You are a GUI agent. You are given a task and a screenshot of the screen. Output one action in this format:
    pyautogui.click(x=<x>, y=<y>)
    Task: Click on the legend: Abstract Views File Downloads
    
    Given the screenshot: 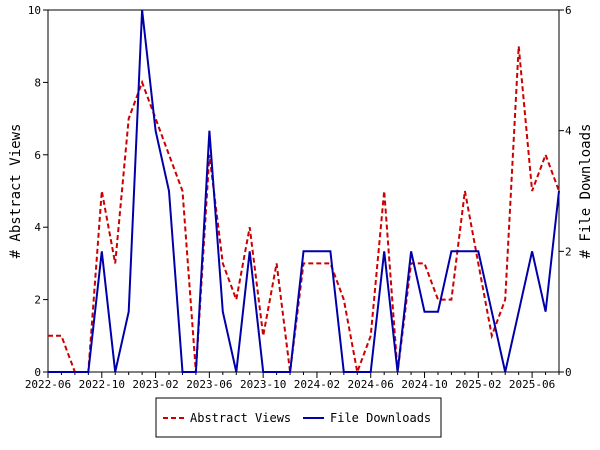 What is the action you would take?
    pyautogui.click(x=298, y=417)
    